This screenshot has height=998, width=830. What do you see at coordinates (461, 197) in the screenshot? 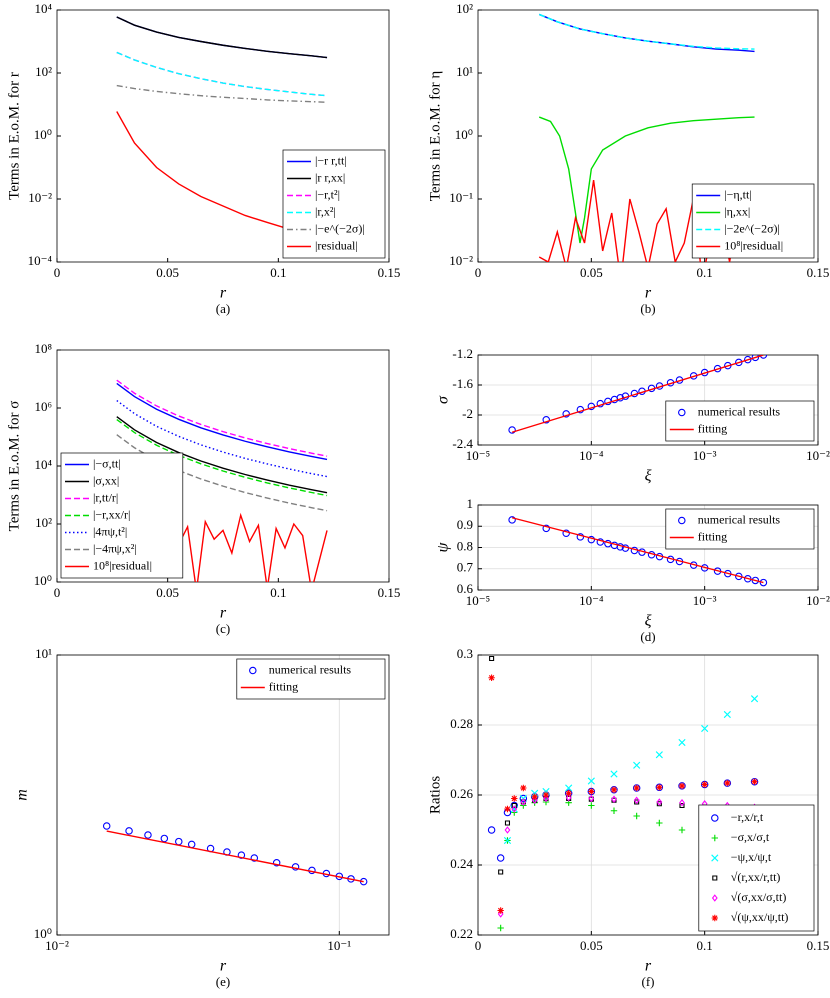
I see `y-tick-label: 10⁻¹` at bounding box center [461, 197].